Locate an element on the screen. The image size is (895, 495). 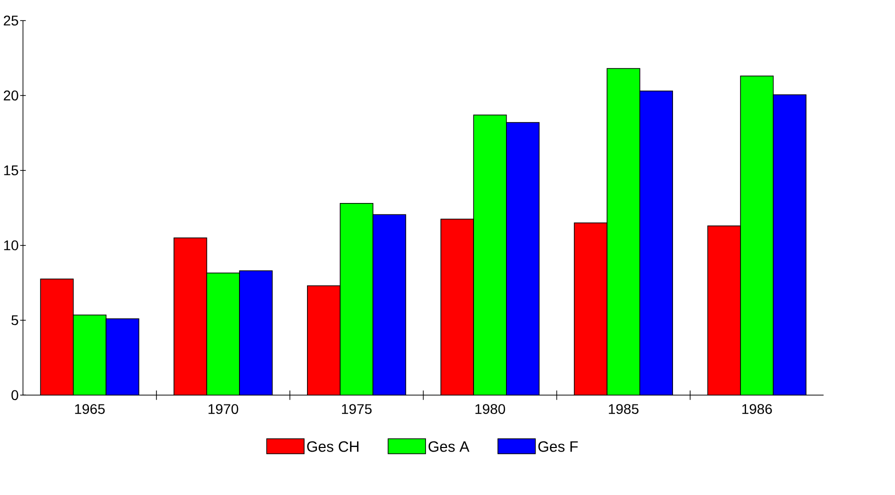
y-tick-label: 15 is located at coordinates (11, 170).